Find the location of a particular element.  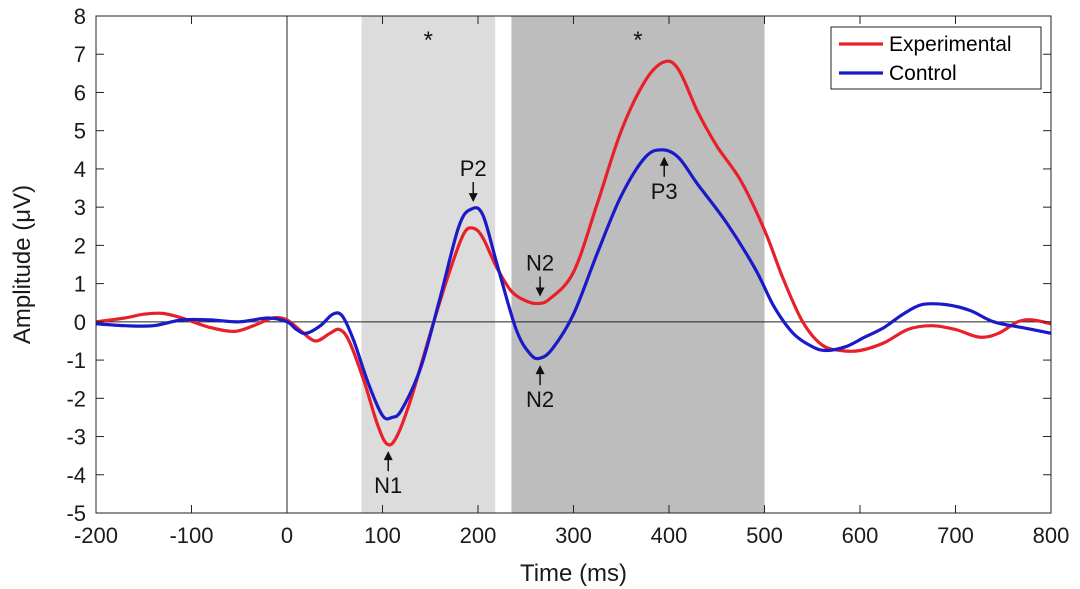

y-tick-label: 6 is located at coordinates (80, 92).